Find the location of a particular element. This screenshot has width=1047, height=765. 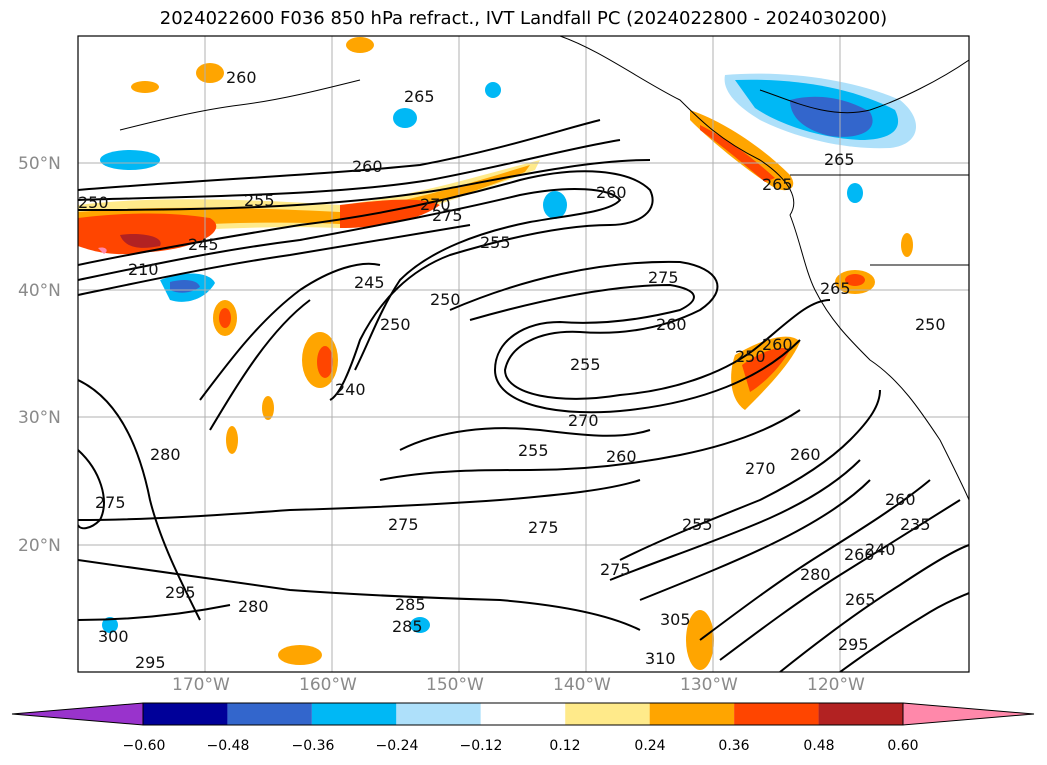

latitude-labels: 50°N 40°N 30°N 20°N is located at coordinates (39, 355).